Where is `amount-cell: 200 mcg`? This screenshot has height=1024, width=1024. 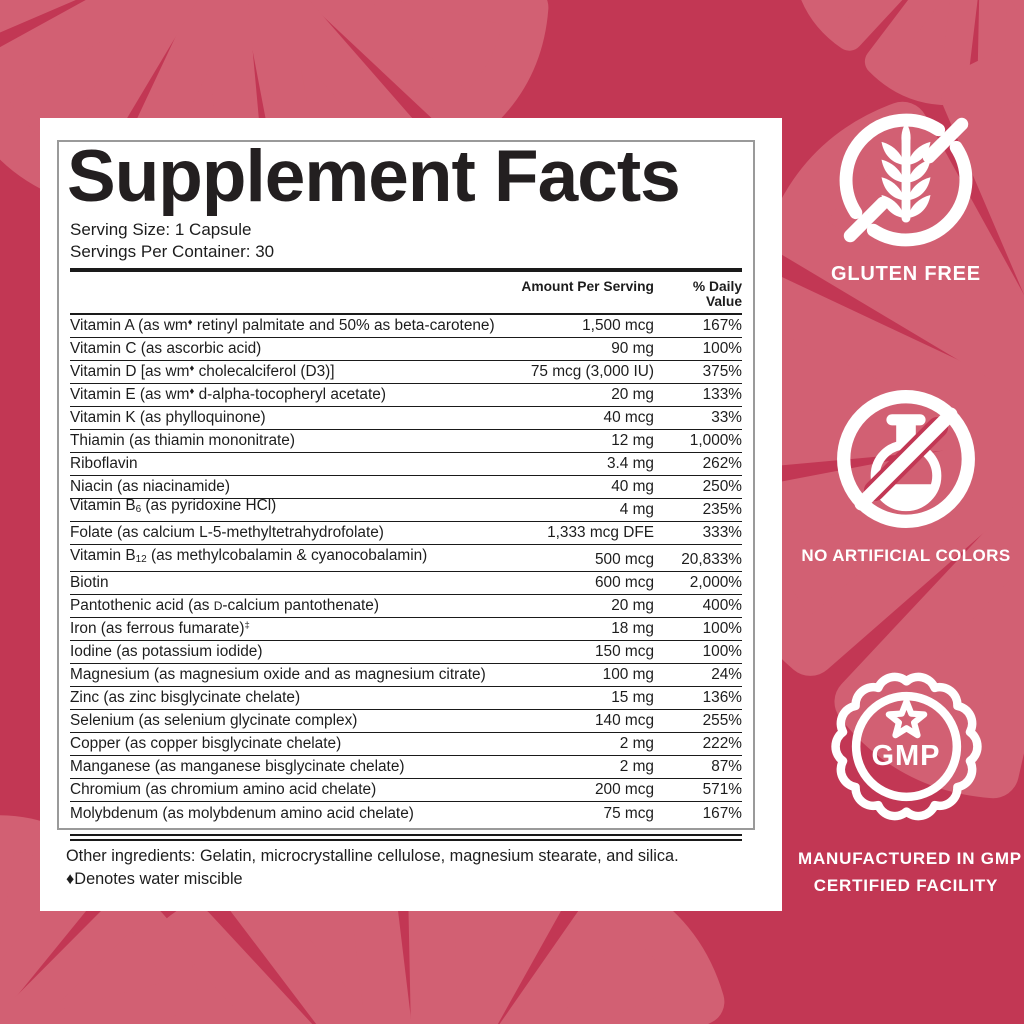
amount-cell: 200 mcg is located at coordinates (624, 789).